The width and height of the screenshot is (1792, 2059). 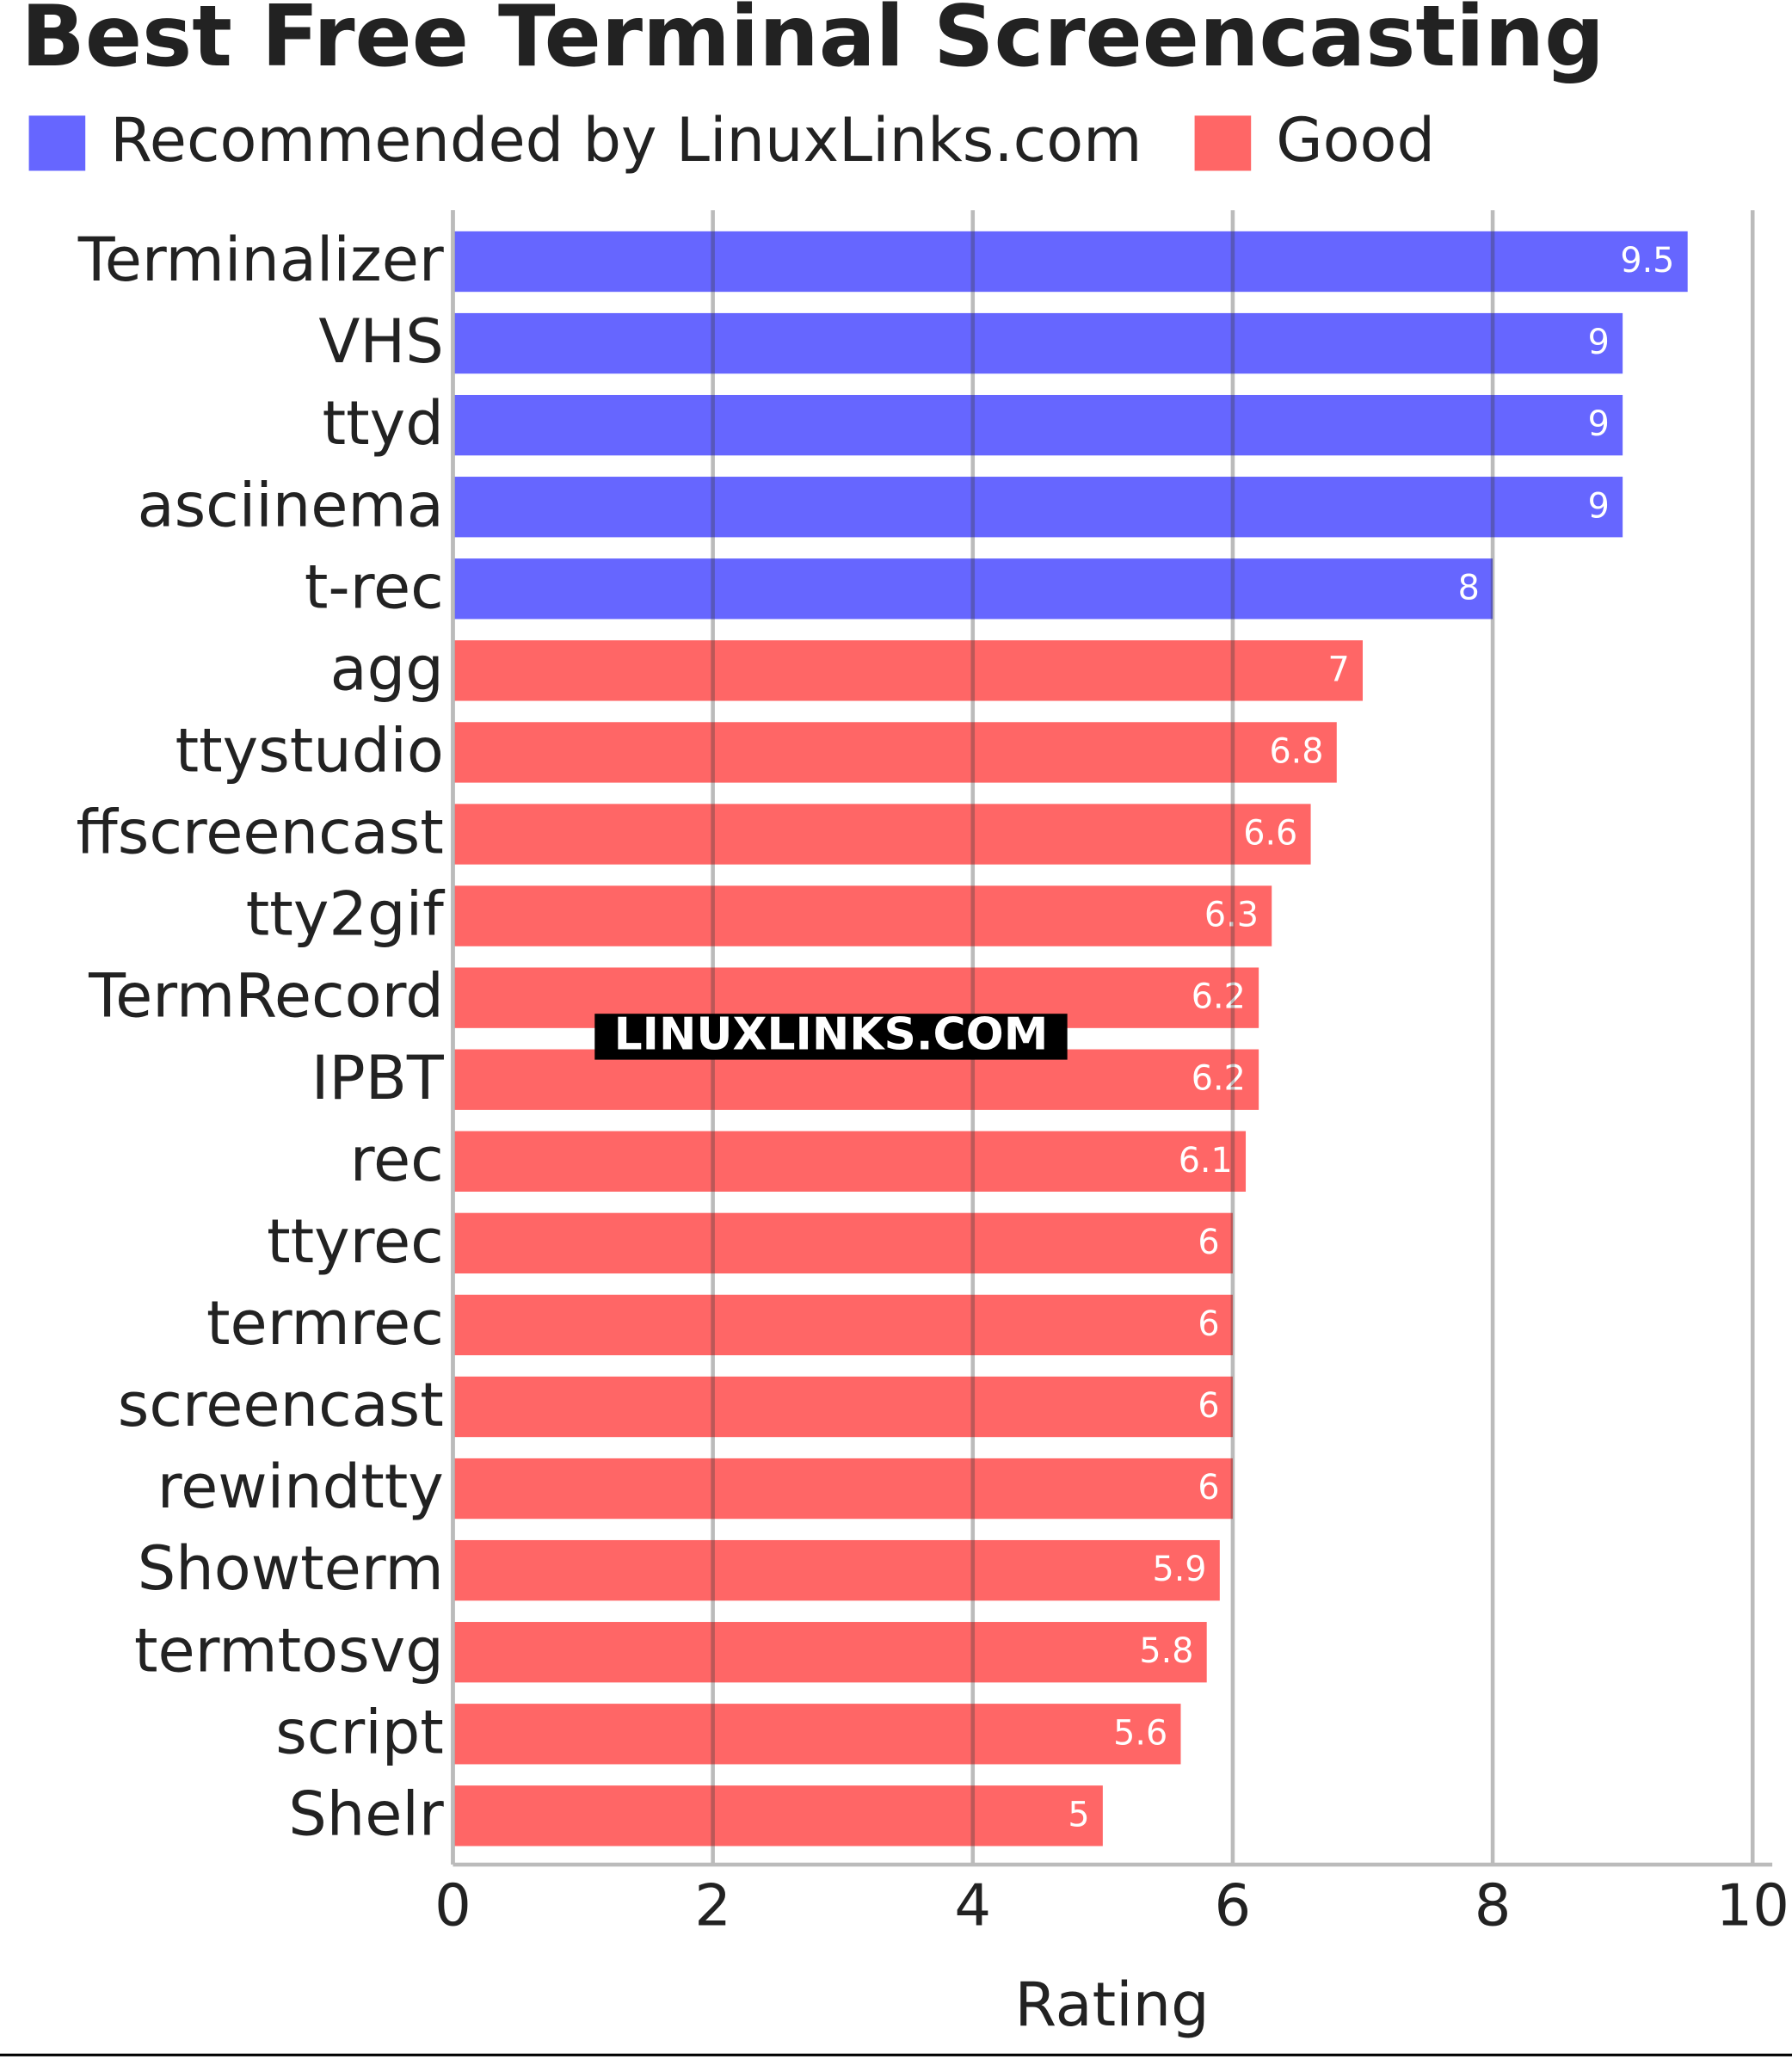 I want to click on value-label: 6.8, so click(x=1296, y=751).